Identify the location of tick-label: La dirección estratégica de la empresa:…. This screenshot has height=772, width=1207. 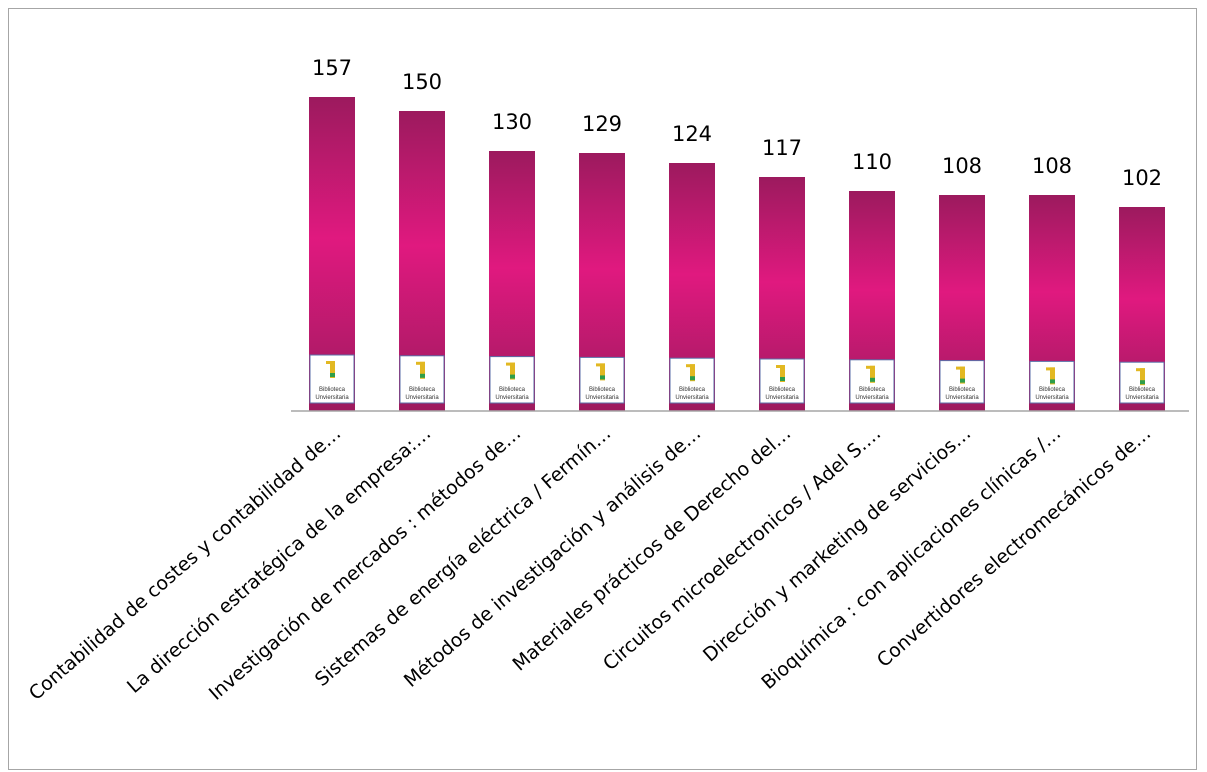
(279, 560).